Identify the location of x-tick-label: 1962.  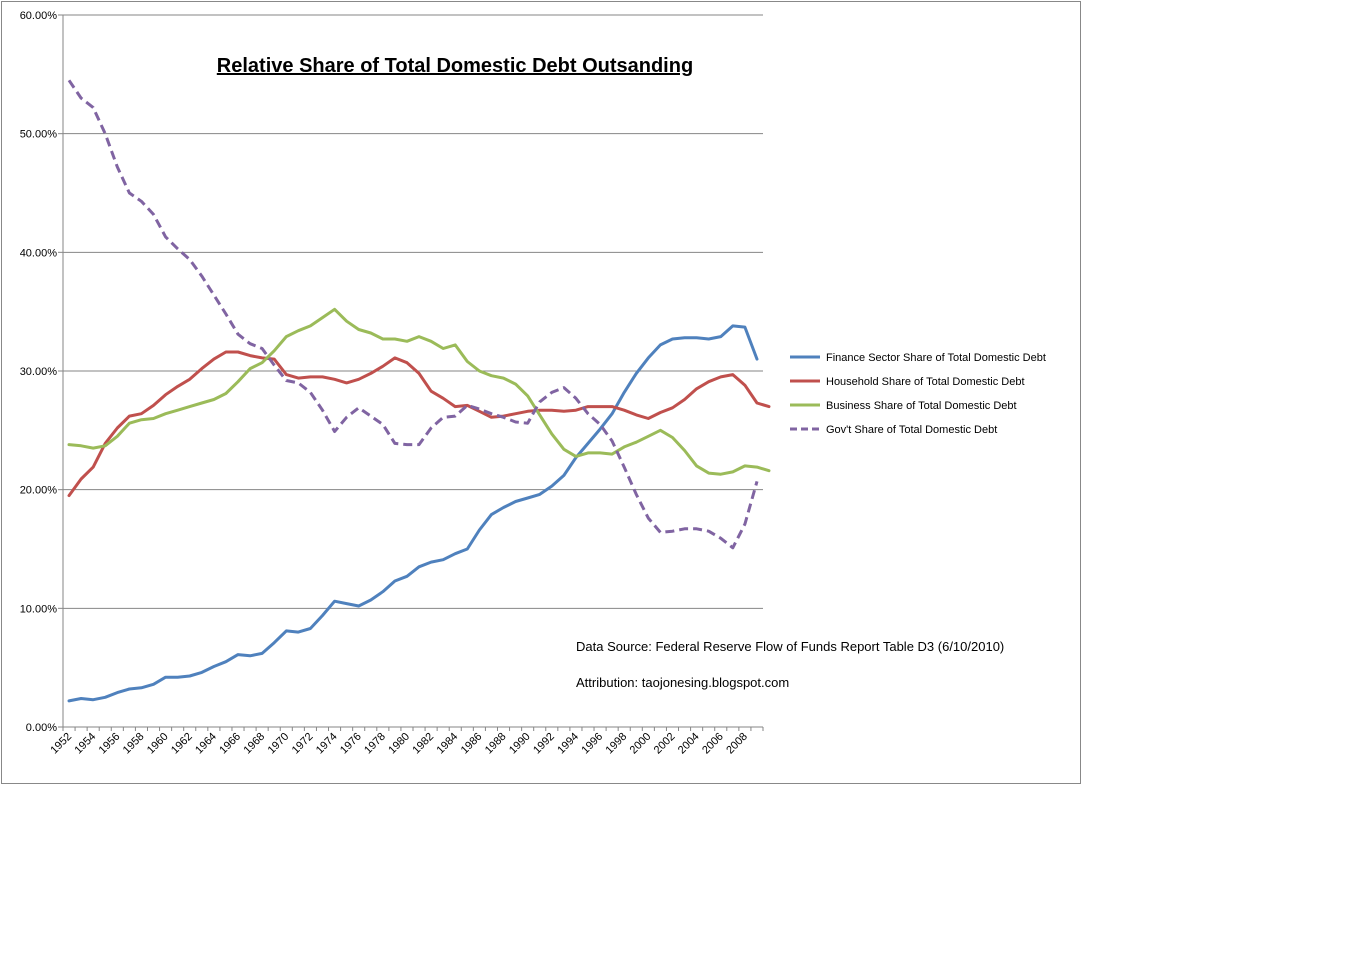
(182, 744).